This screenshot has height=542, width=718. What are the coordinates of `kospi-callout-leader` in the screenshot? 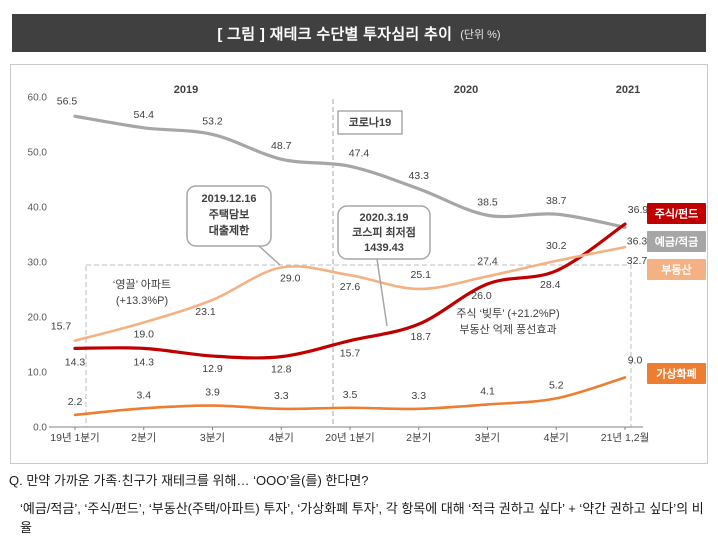 It's located at (382, 292).